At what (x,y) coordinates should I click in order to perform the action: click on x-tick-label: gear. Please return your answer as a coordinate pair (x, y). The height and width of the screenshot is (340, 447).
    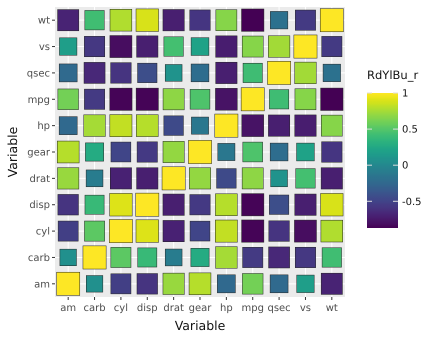
    Looking at the image, I should click on (200, 308).